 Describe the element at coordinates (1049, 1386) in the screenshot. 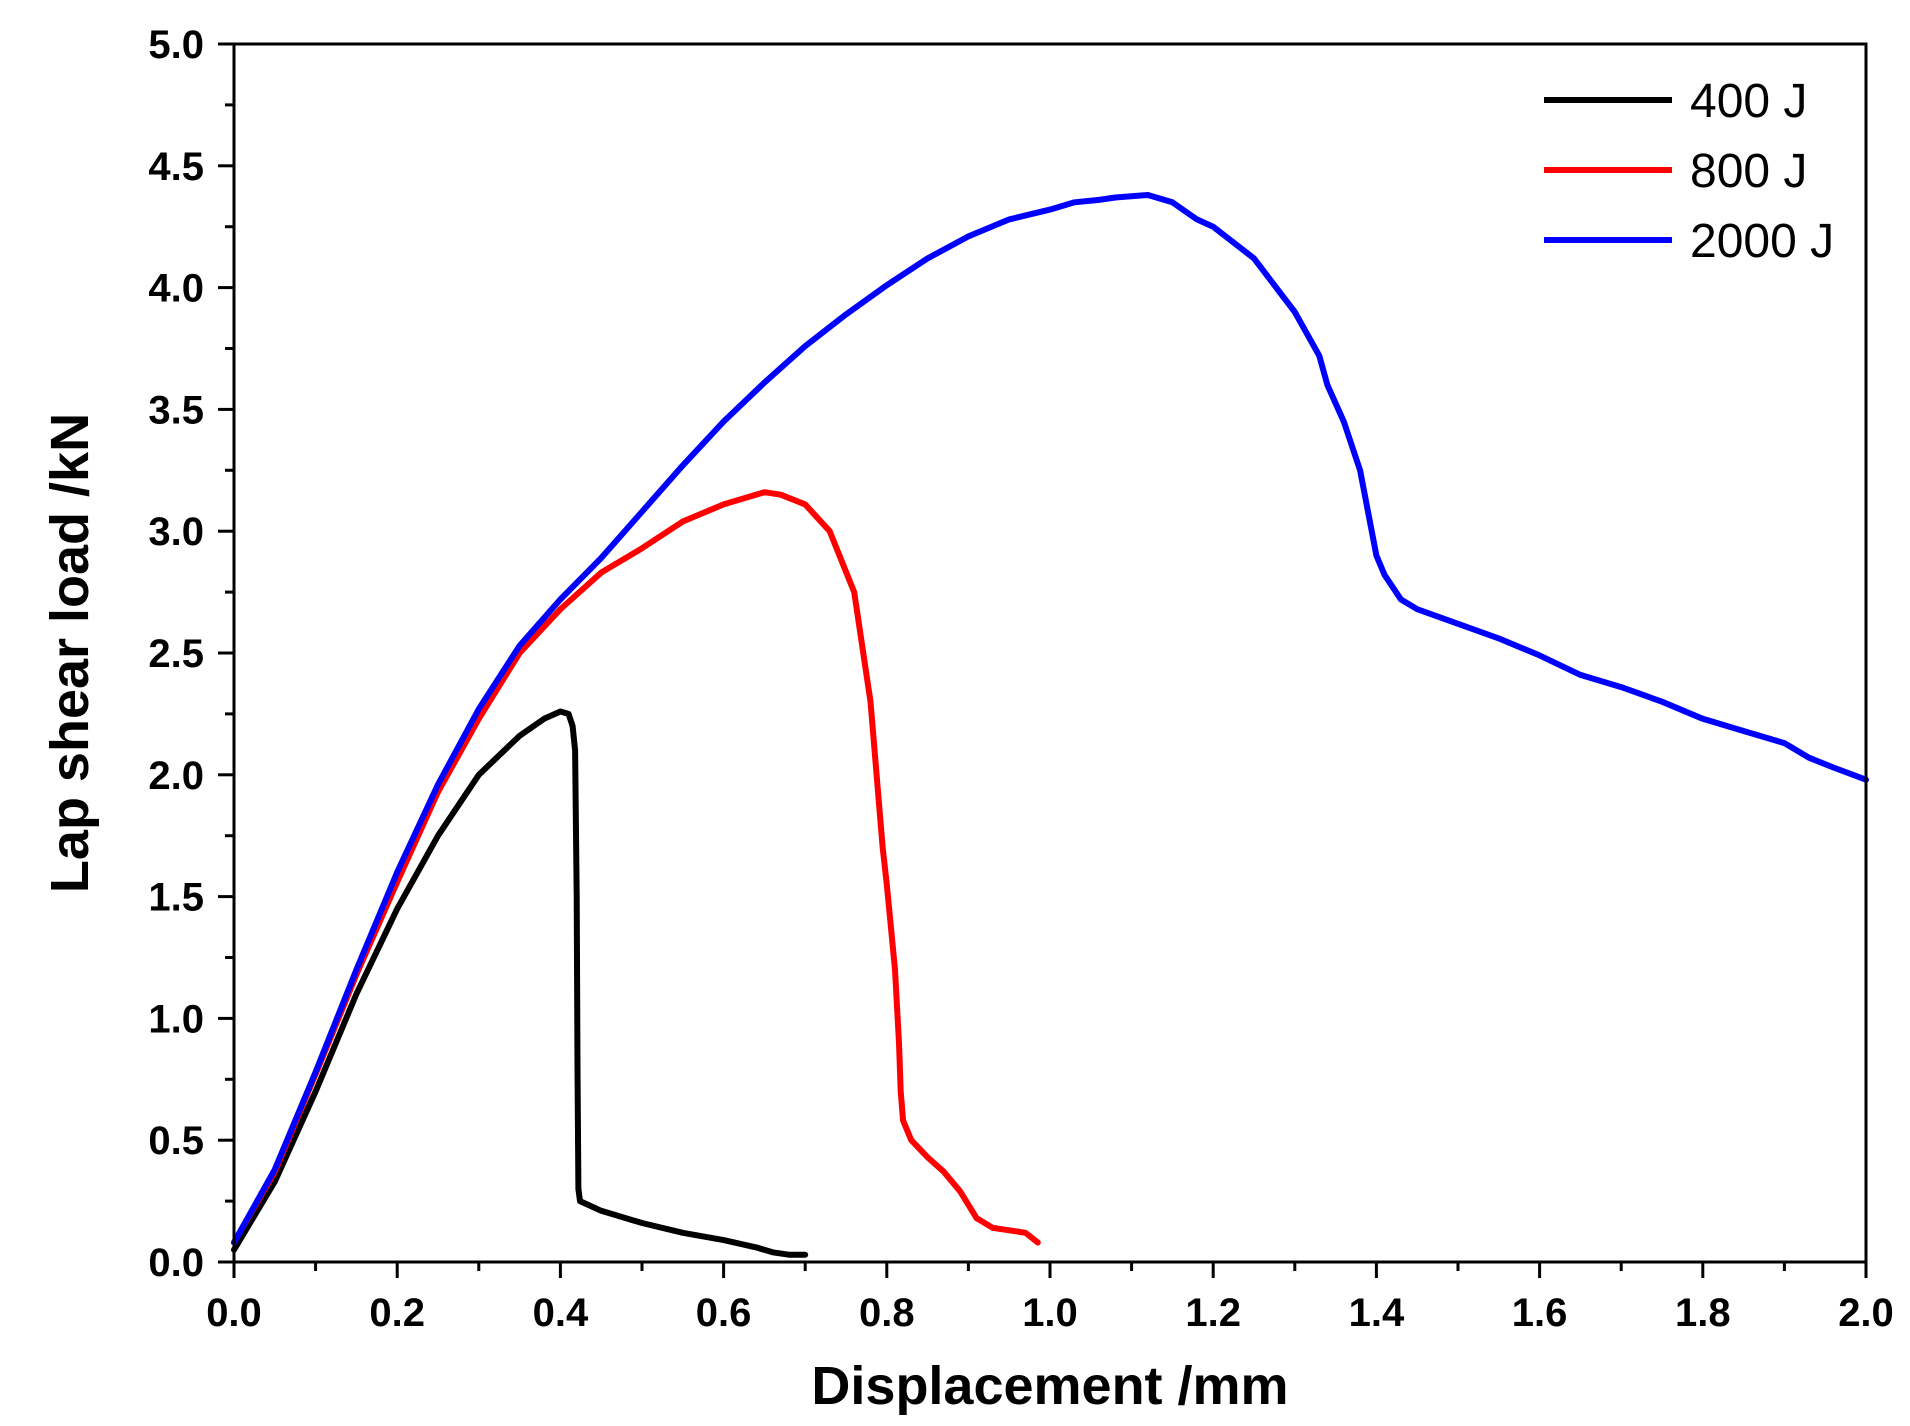

I see `x-axis-title: Displacement /mm` at that location.